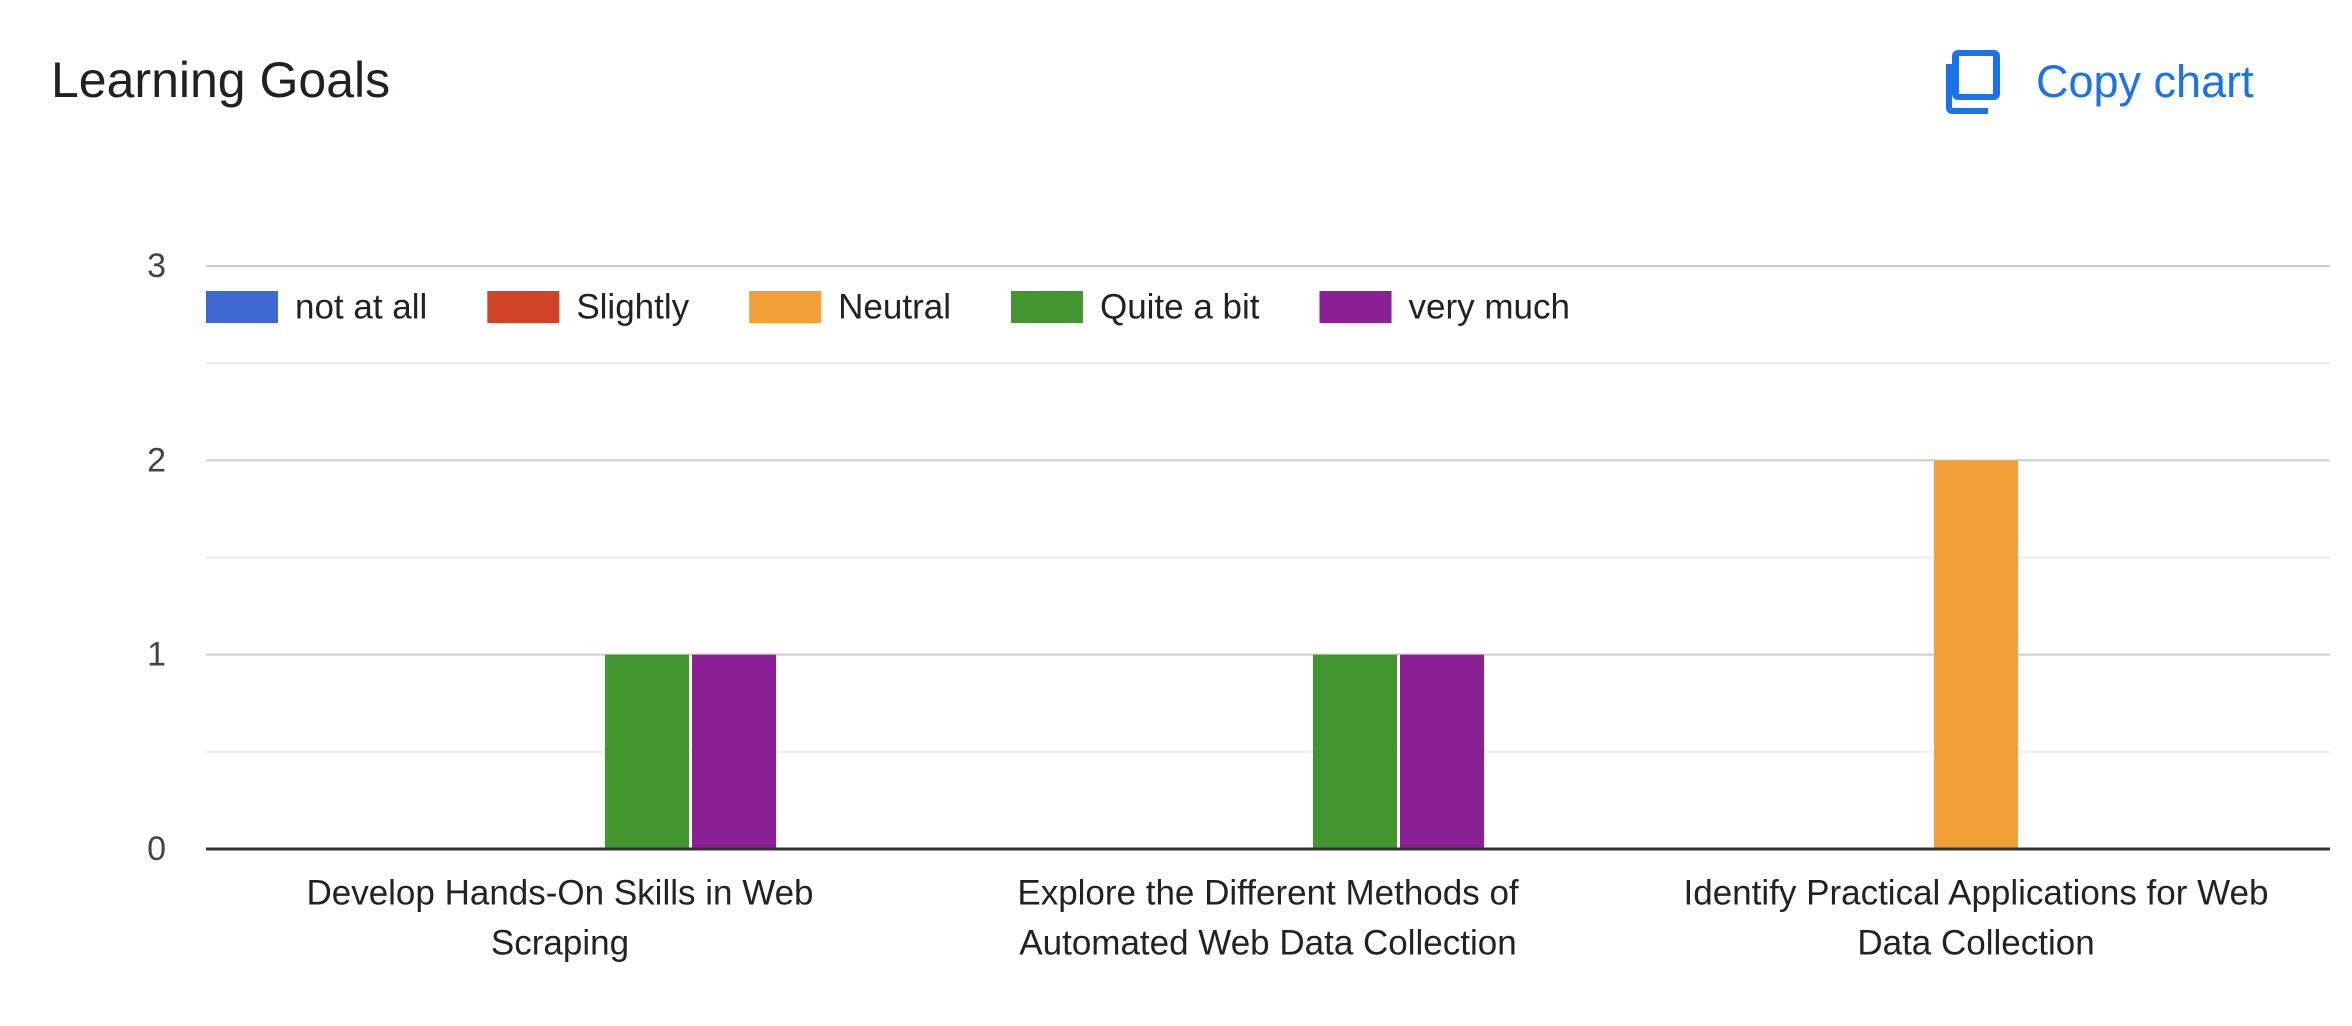 The height and width of the screenshot is (1026, 2352). Describe the element at coordinates (221, 80) in the screenshot. I see `chart-title: Learning Goals` at that location.